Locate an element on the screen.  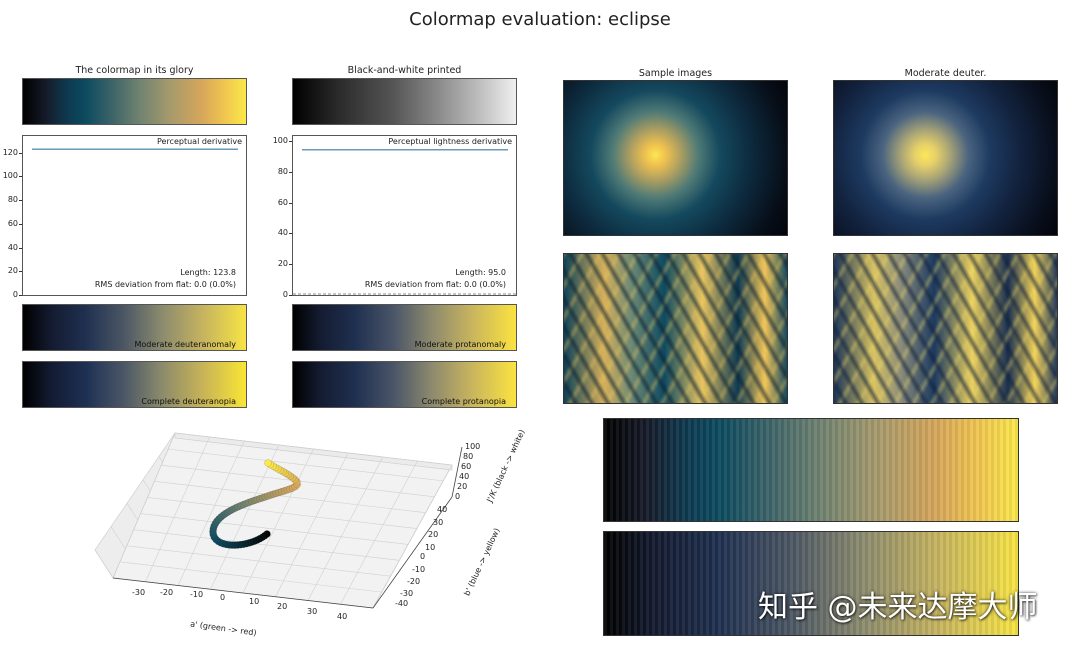
lightness-derivative-svg is located at coordinates (404, 222).